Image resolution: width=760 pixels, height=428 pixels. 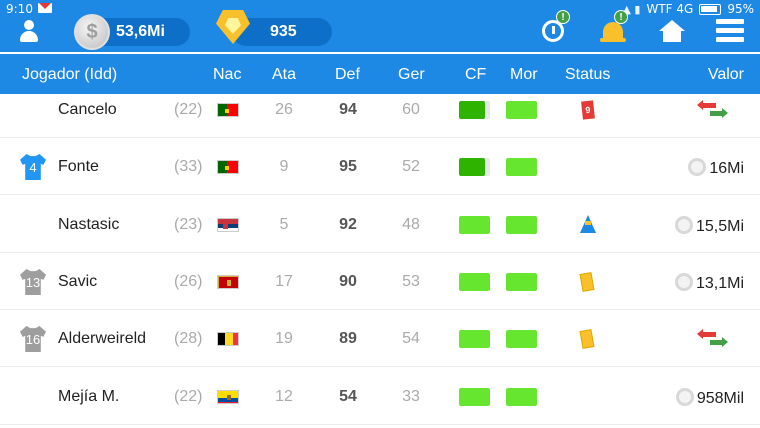 I want to click on stat-ata: 9, so click(x=284, y=166).